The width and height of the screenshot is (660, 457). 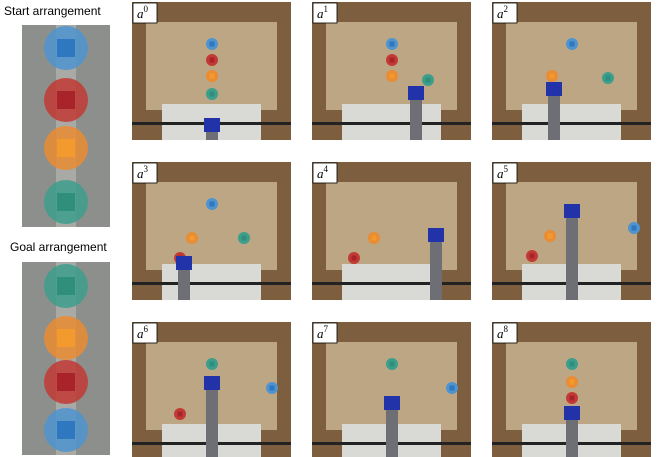 I want to click on label-superscript: 3, so click(x=146, y=169).